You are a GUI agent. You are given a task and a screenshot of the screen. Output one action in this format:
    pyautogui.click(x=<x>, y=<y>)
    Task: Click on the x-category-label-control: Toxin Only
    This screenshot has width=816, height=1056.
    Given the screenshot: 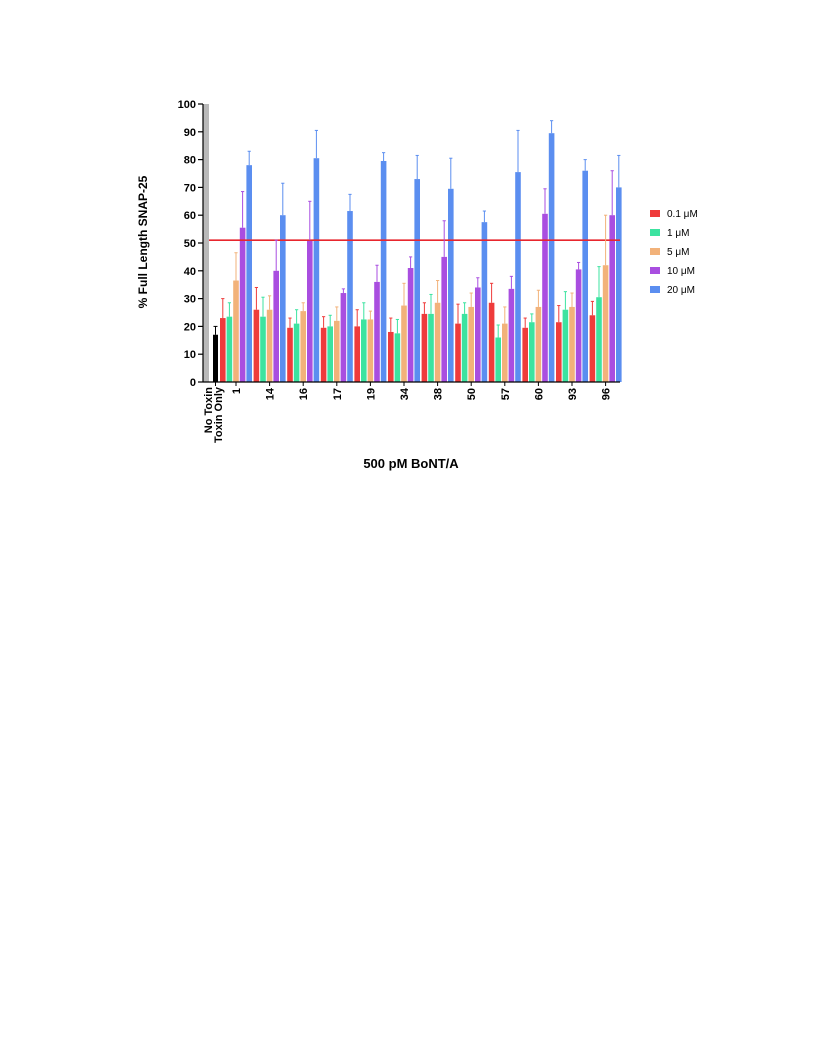 What is the action you would take?
    pyautogui.click(x=219, y=414)
    